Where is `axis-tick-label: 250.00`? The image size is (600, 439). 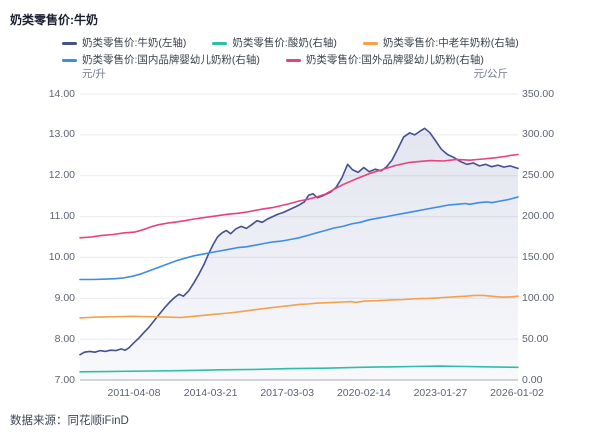
axis-tick-label: 250.00 is located at coordinates (538, 175).